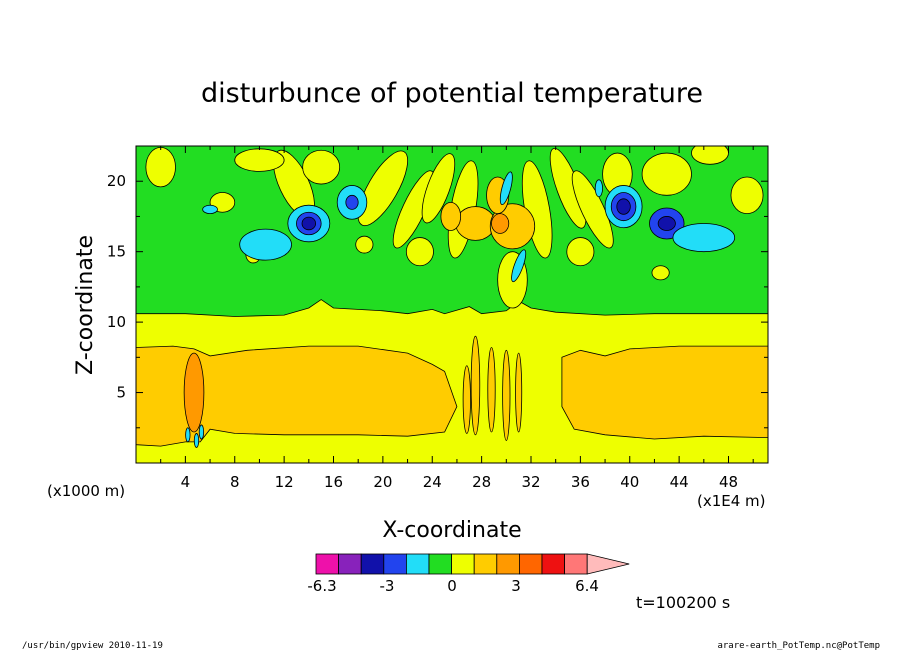 Image resolution: width=904 pixels, height=654 pixels. Describe the element at coordinates (86, 491) in the screenshot. I see `y-unit-label: (x1000 m)` at that location.